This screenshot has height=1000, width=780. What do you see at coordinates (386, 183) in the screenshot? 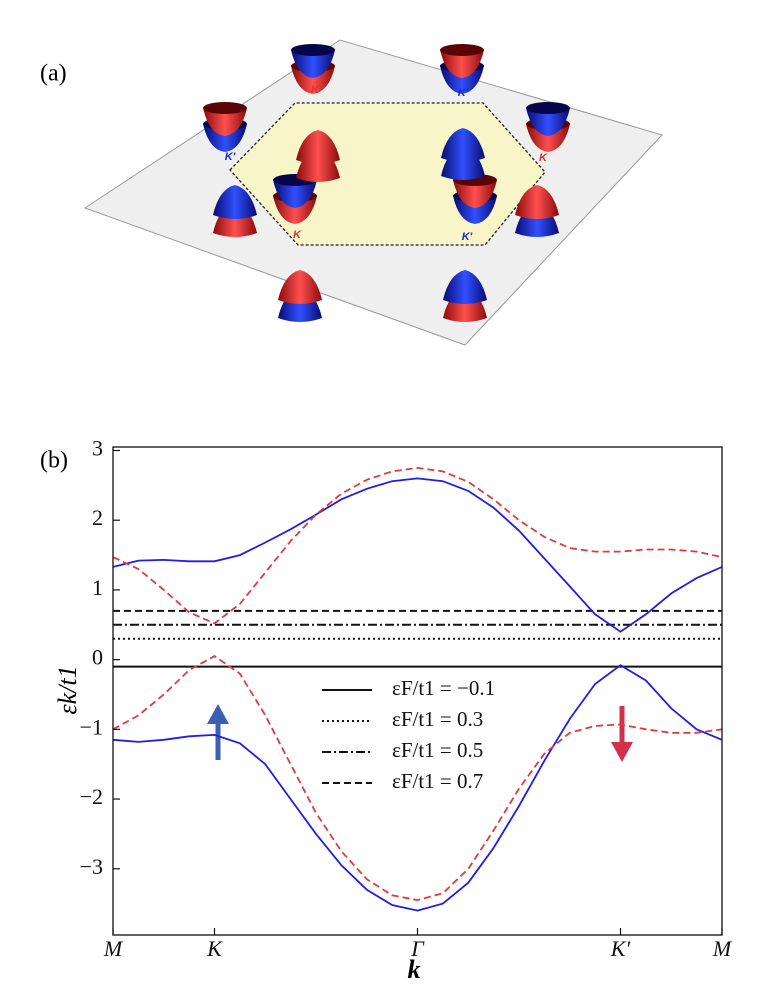
I see `cones` at bounding box center [386, 183].